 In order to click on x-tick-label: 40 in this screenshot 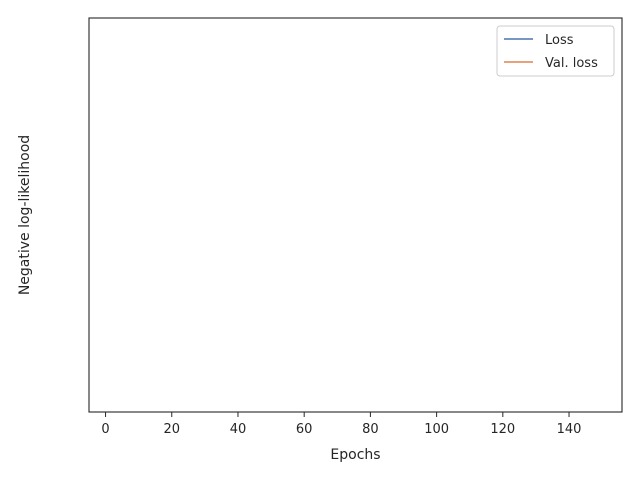, I will do `click(238, 429)`.